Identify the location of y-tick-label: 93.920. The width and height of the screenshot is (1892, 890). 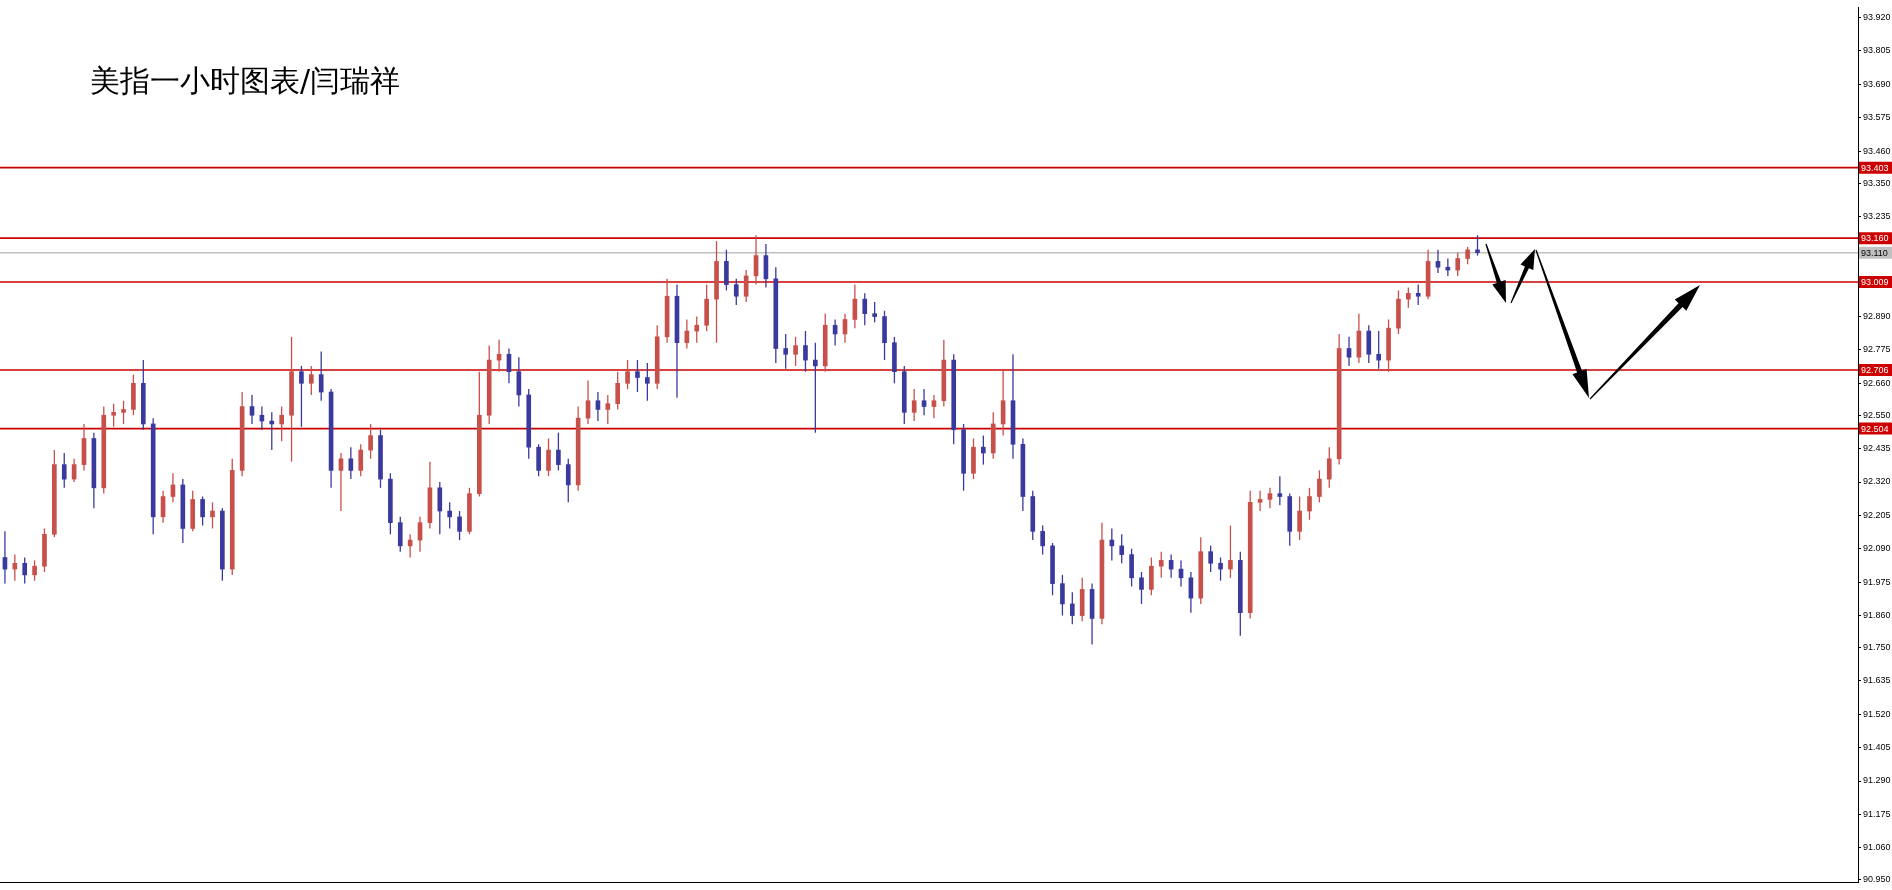
(1877, 17).